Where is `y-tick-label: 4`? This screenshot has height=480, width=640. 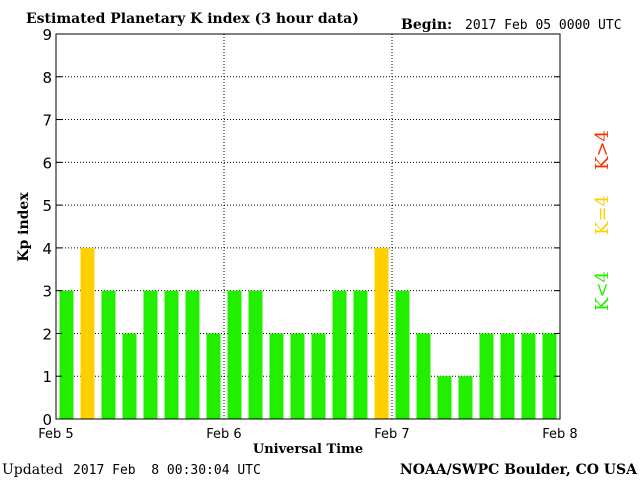
y-tick-label: 4 is located at coordinates (47, 249).